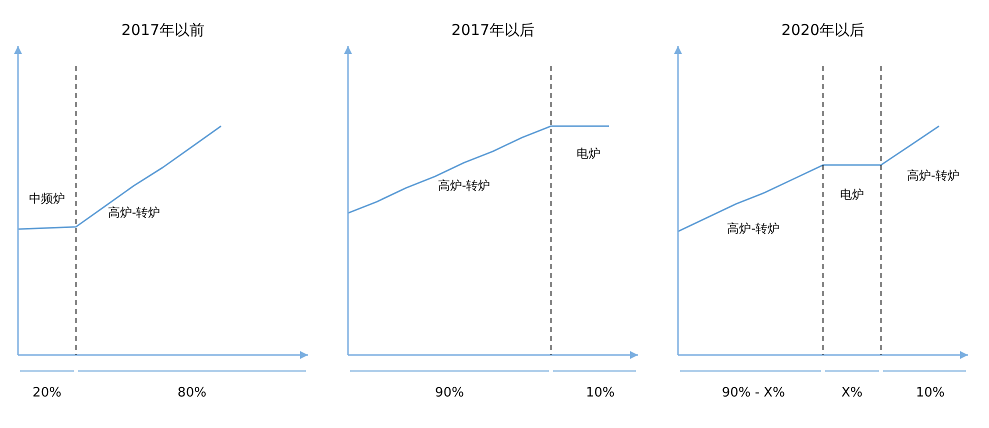 The width and height of the screenshot is (989, 428). I want to click on text: 90%, so click(449, 393).